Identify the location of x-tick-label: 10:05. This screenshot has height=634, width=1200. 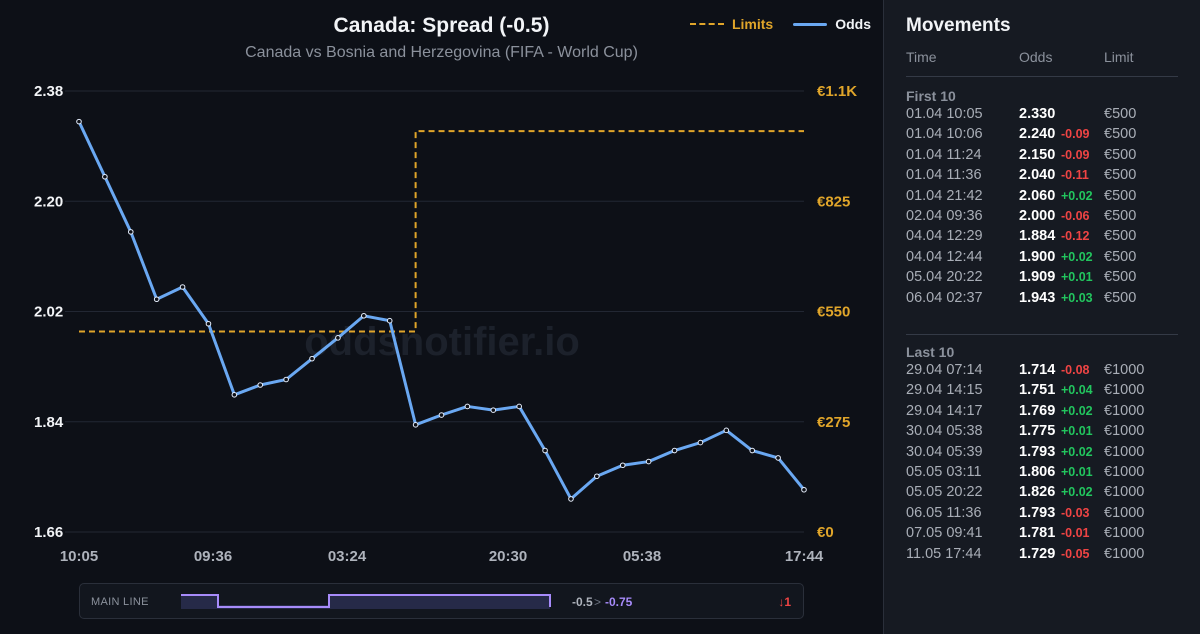
(79, 556).